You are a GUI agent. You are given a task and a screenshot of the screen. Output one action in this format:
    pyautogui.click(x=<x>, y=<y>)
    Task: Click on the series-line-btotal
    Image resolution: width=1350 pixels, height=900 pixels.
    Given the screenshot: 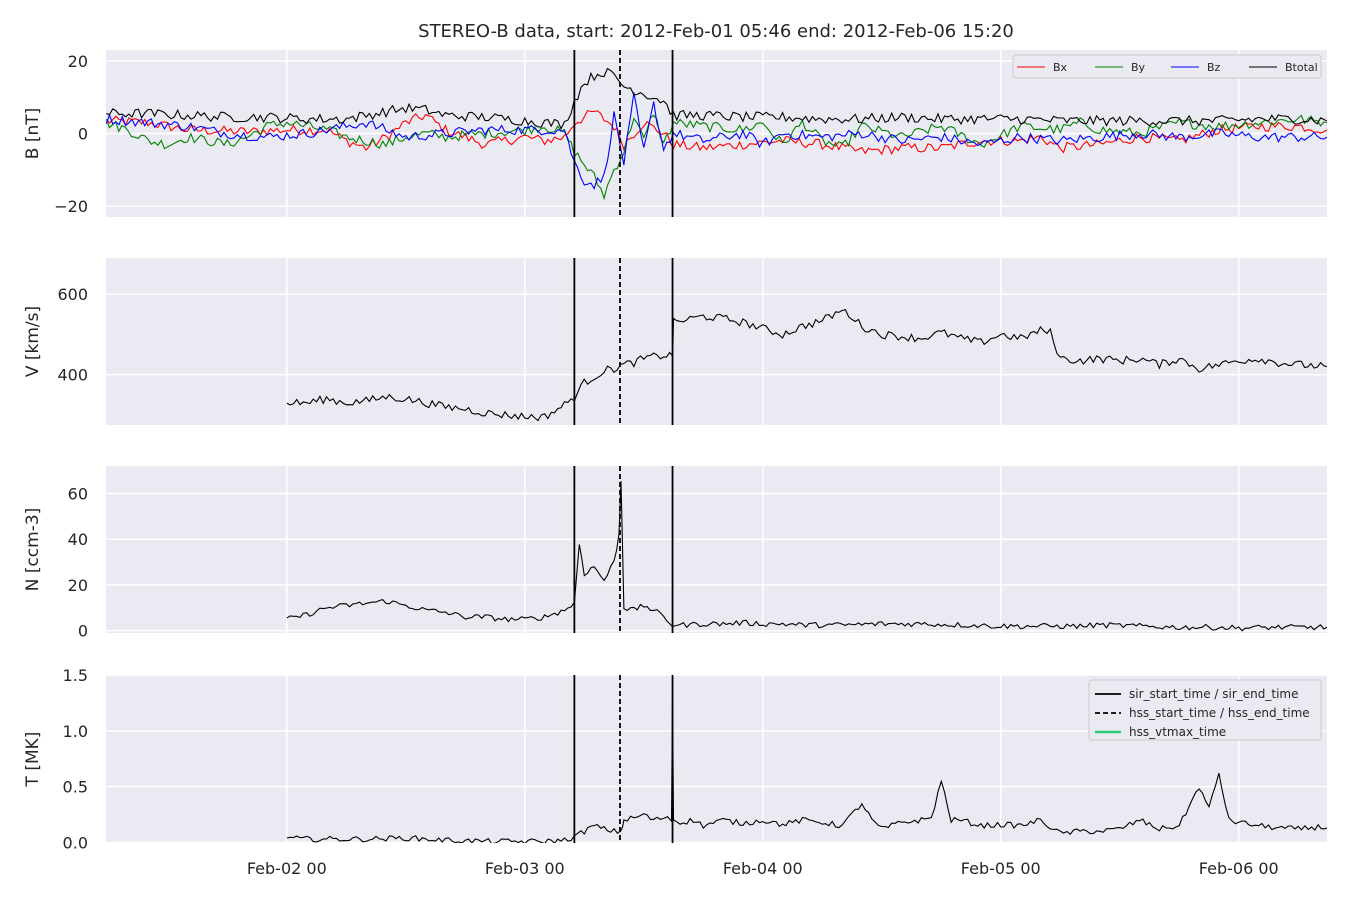 What is the action you would take?
    pyautogui.click(x=716, y=99)
    